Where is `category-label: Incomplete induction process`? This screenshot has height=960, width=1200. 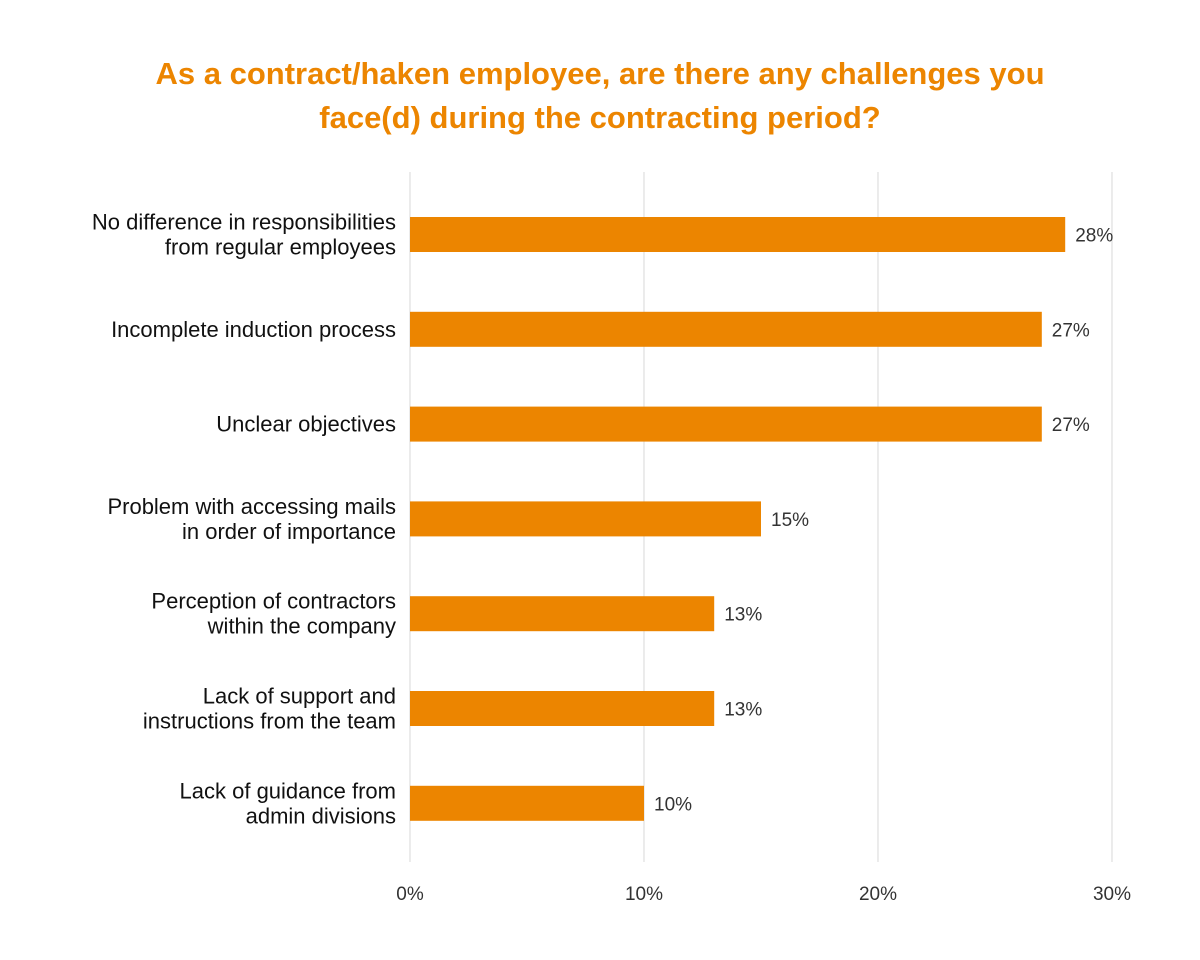 category-label: Incomplete induction process is located at coordinates (253, 329).